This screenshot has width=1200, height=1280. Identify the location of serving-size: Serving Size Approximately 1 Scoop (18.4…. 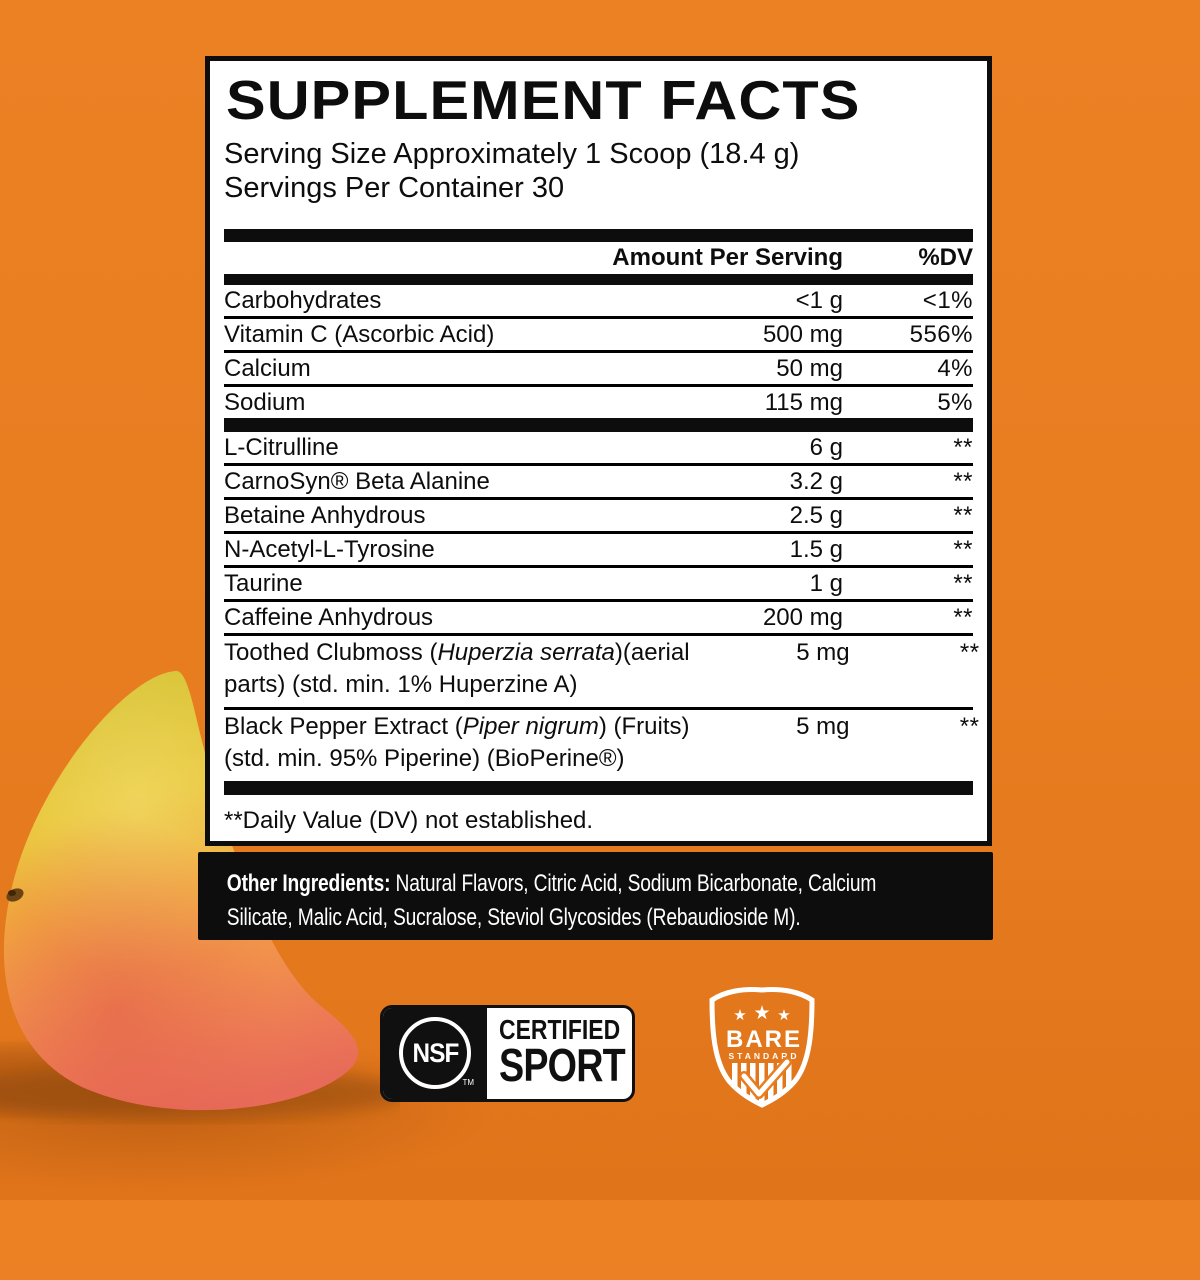
(512, 154).